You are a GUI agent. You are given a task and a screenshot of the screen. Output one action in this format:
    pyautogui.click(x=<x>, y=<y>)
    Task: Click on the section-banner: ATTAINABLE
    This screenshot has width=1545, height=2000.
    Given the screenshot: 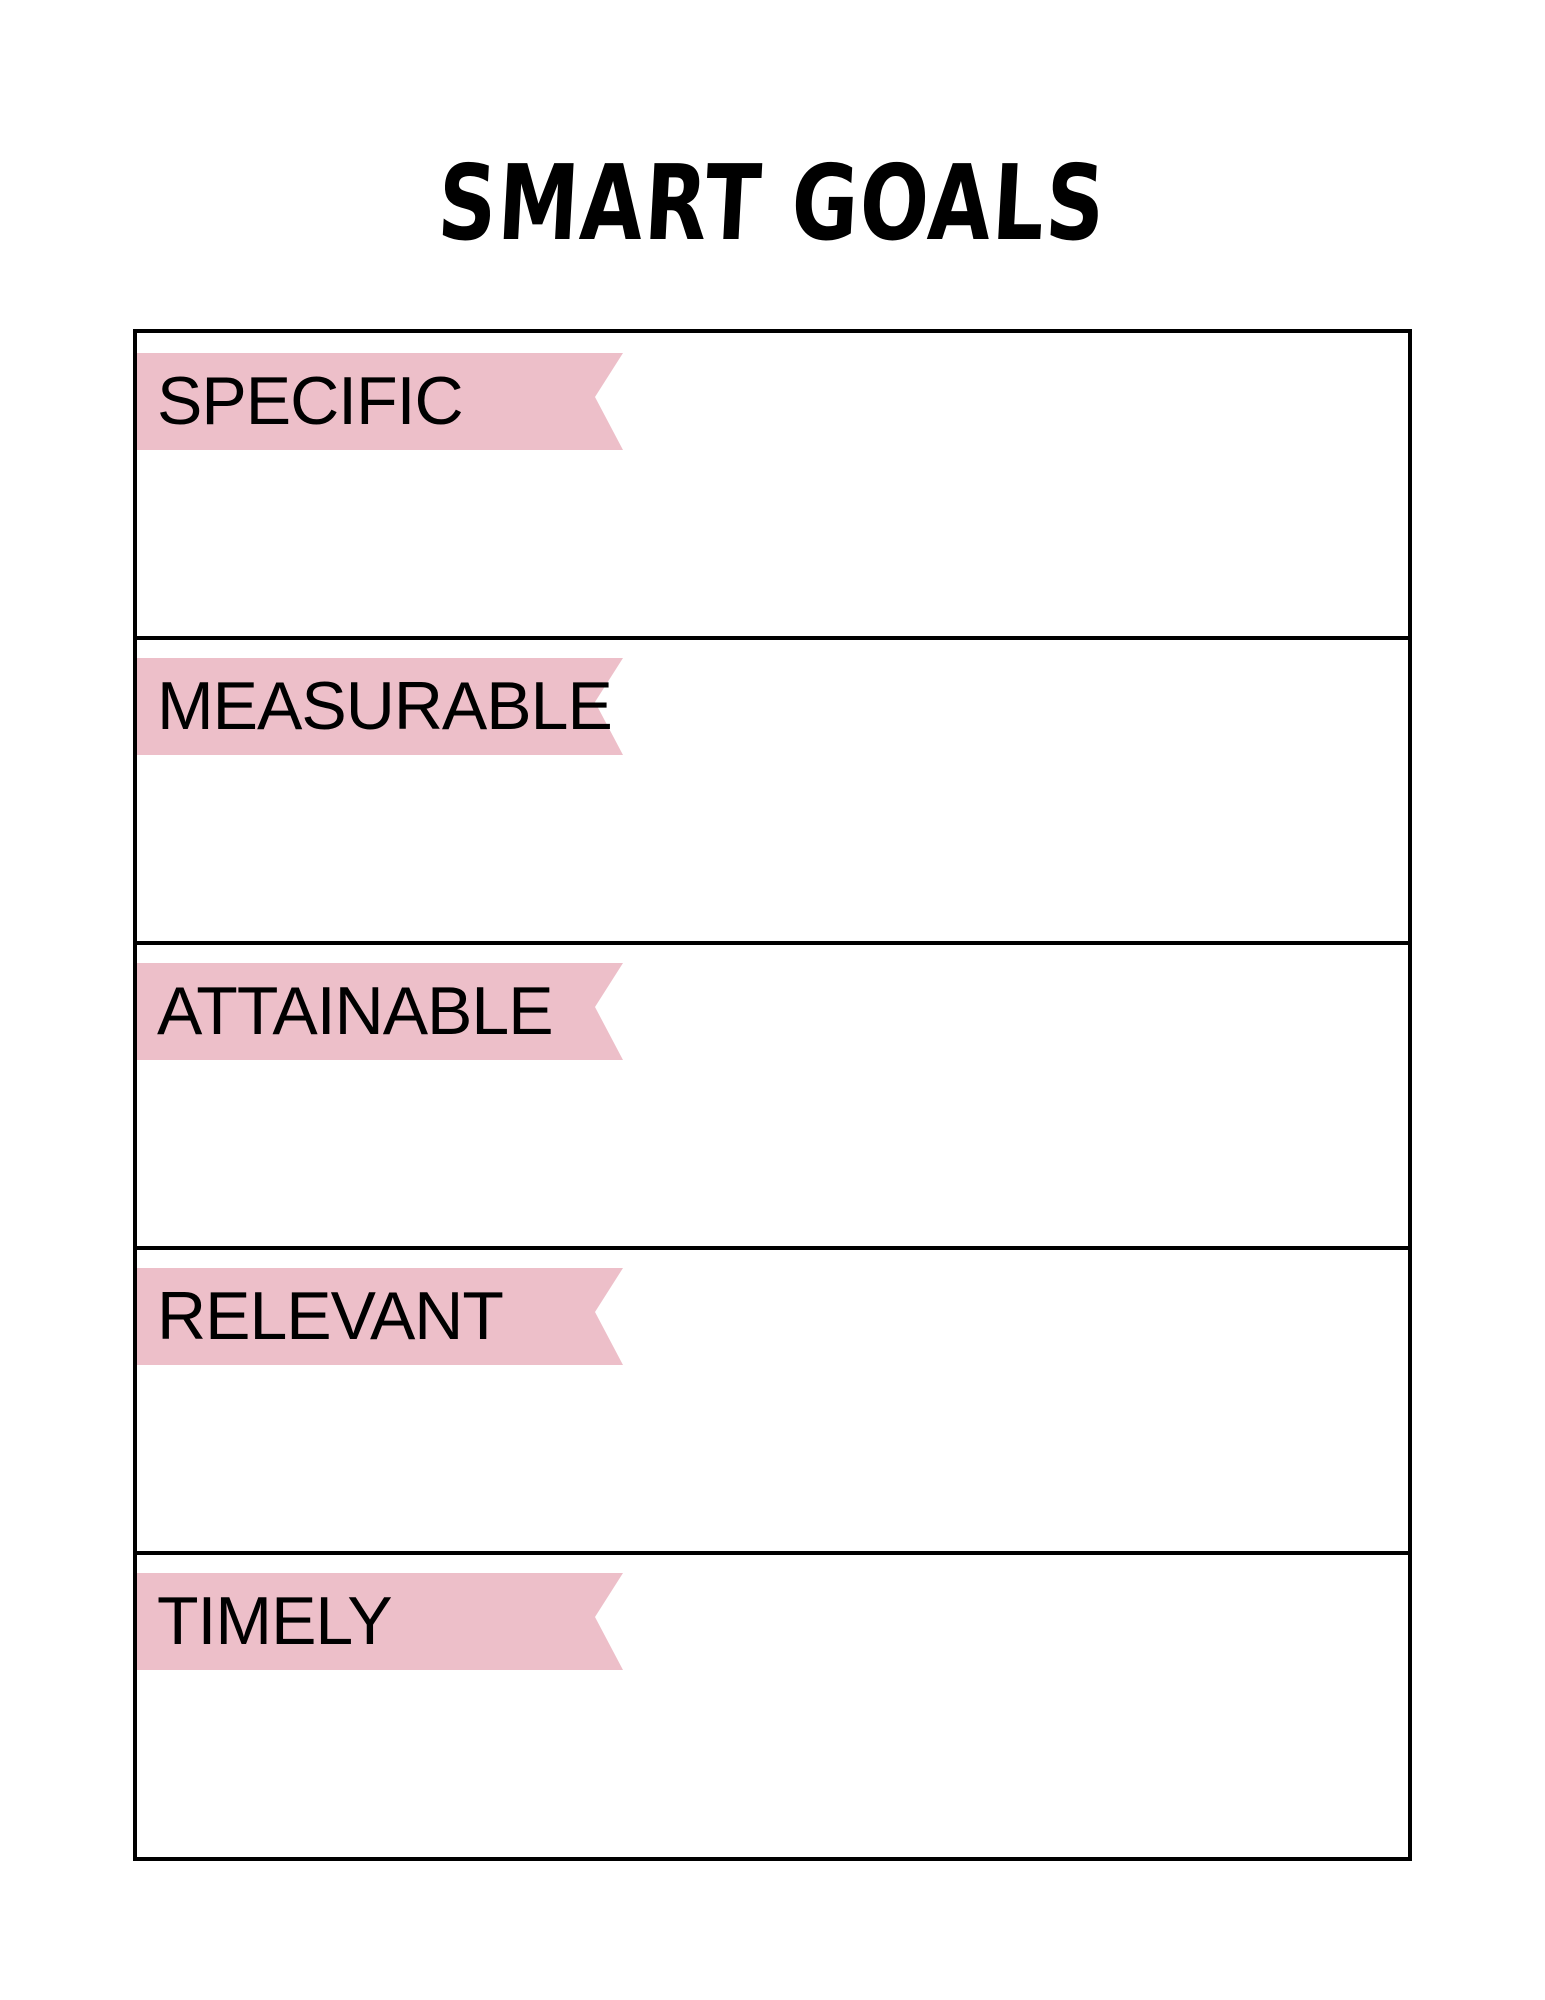 What is the action you would take?
    pyautogui.click(x=380, y=1011)
    